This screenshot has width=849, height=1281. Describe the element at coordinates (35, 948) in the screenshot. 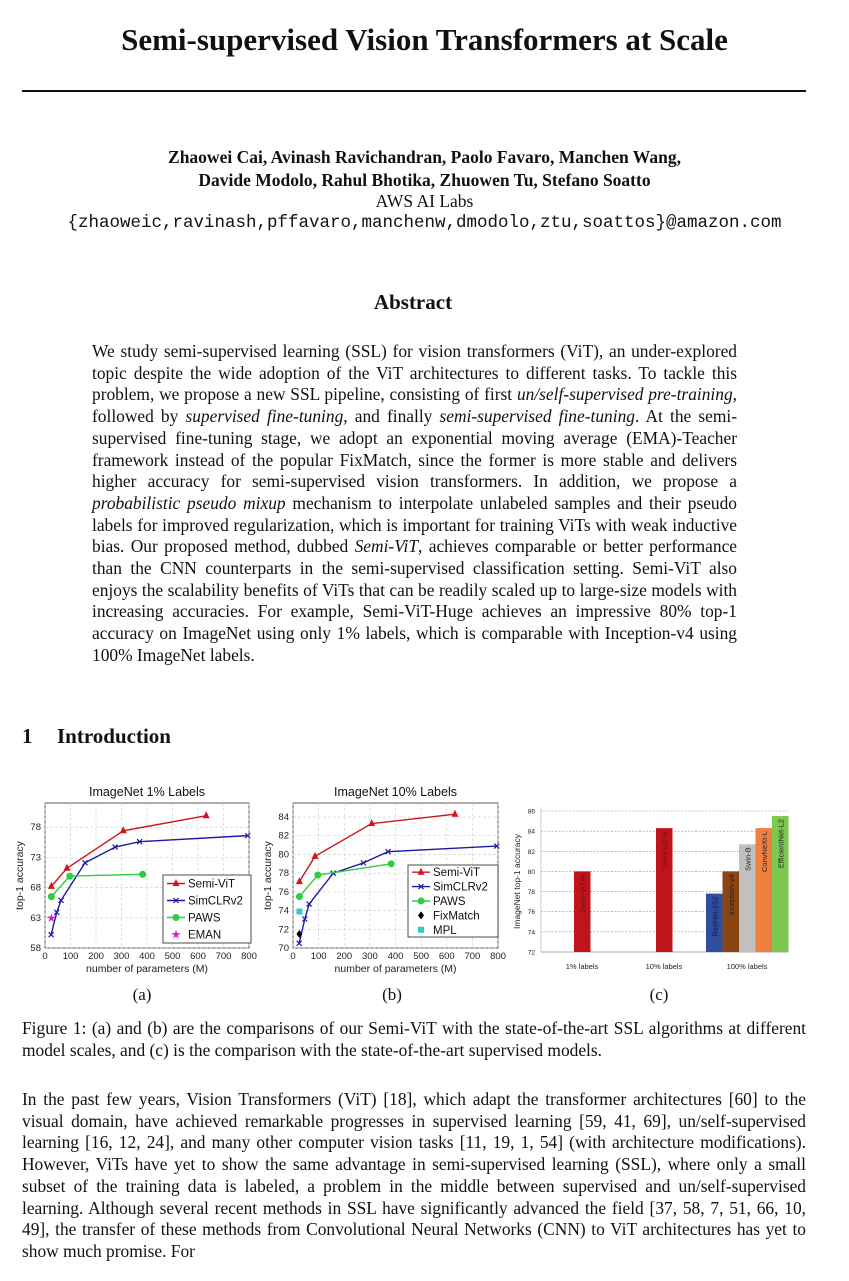

I see `y-tick-label: 58` at that location.